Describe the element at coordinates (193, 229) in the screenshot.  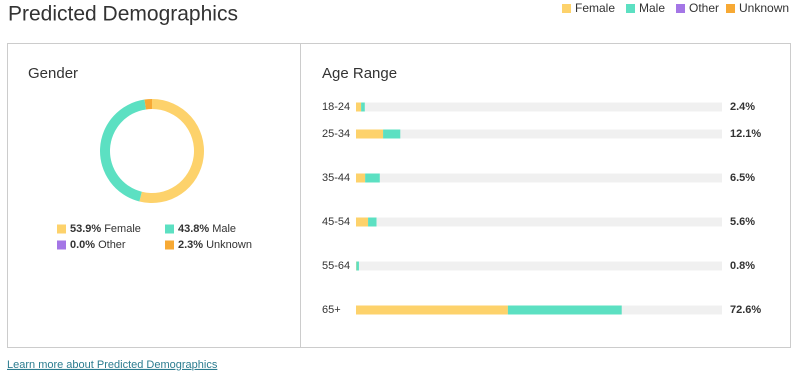
I see `legend-value: 43.8%` at that location.